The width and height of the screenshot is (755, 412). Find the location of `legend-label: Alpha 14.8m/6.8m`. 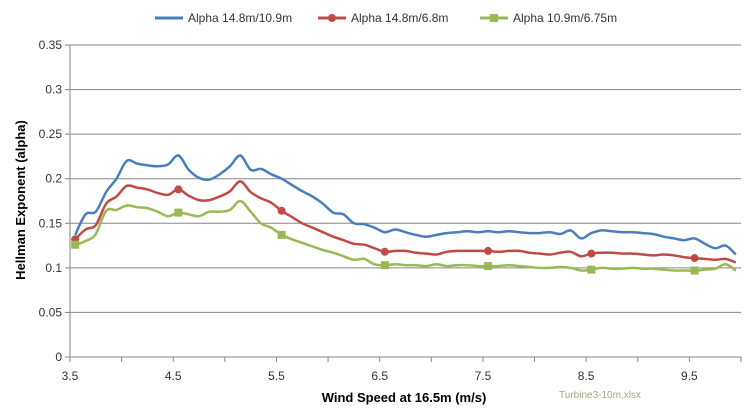

legend-label: Alpha 14.8m/6.8m is located at coordinates (399, 18).